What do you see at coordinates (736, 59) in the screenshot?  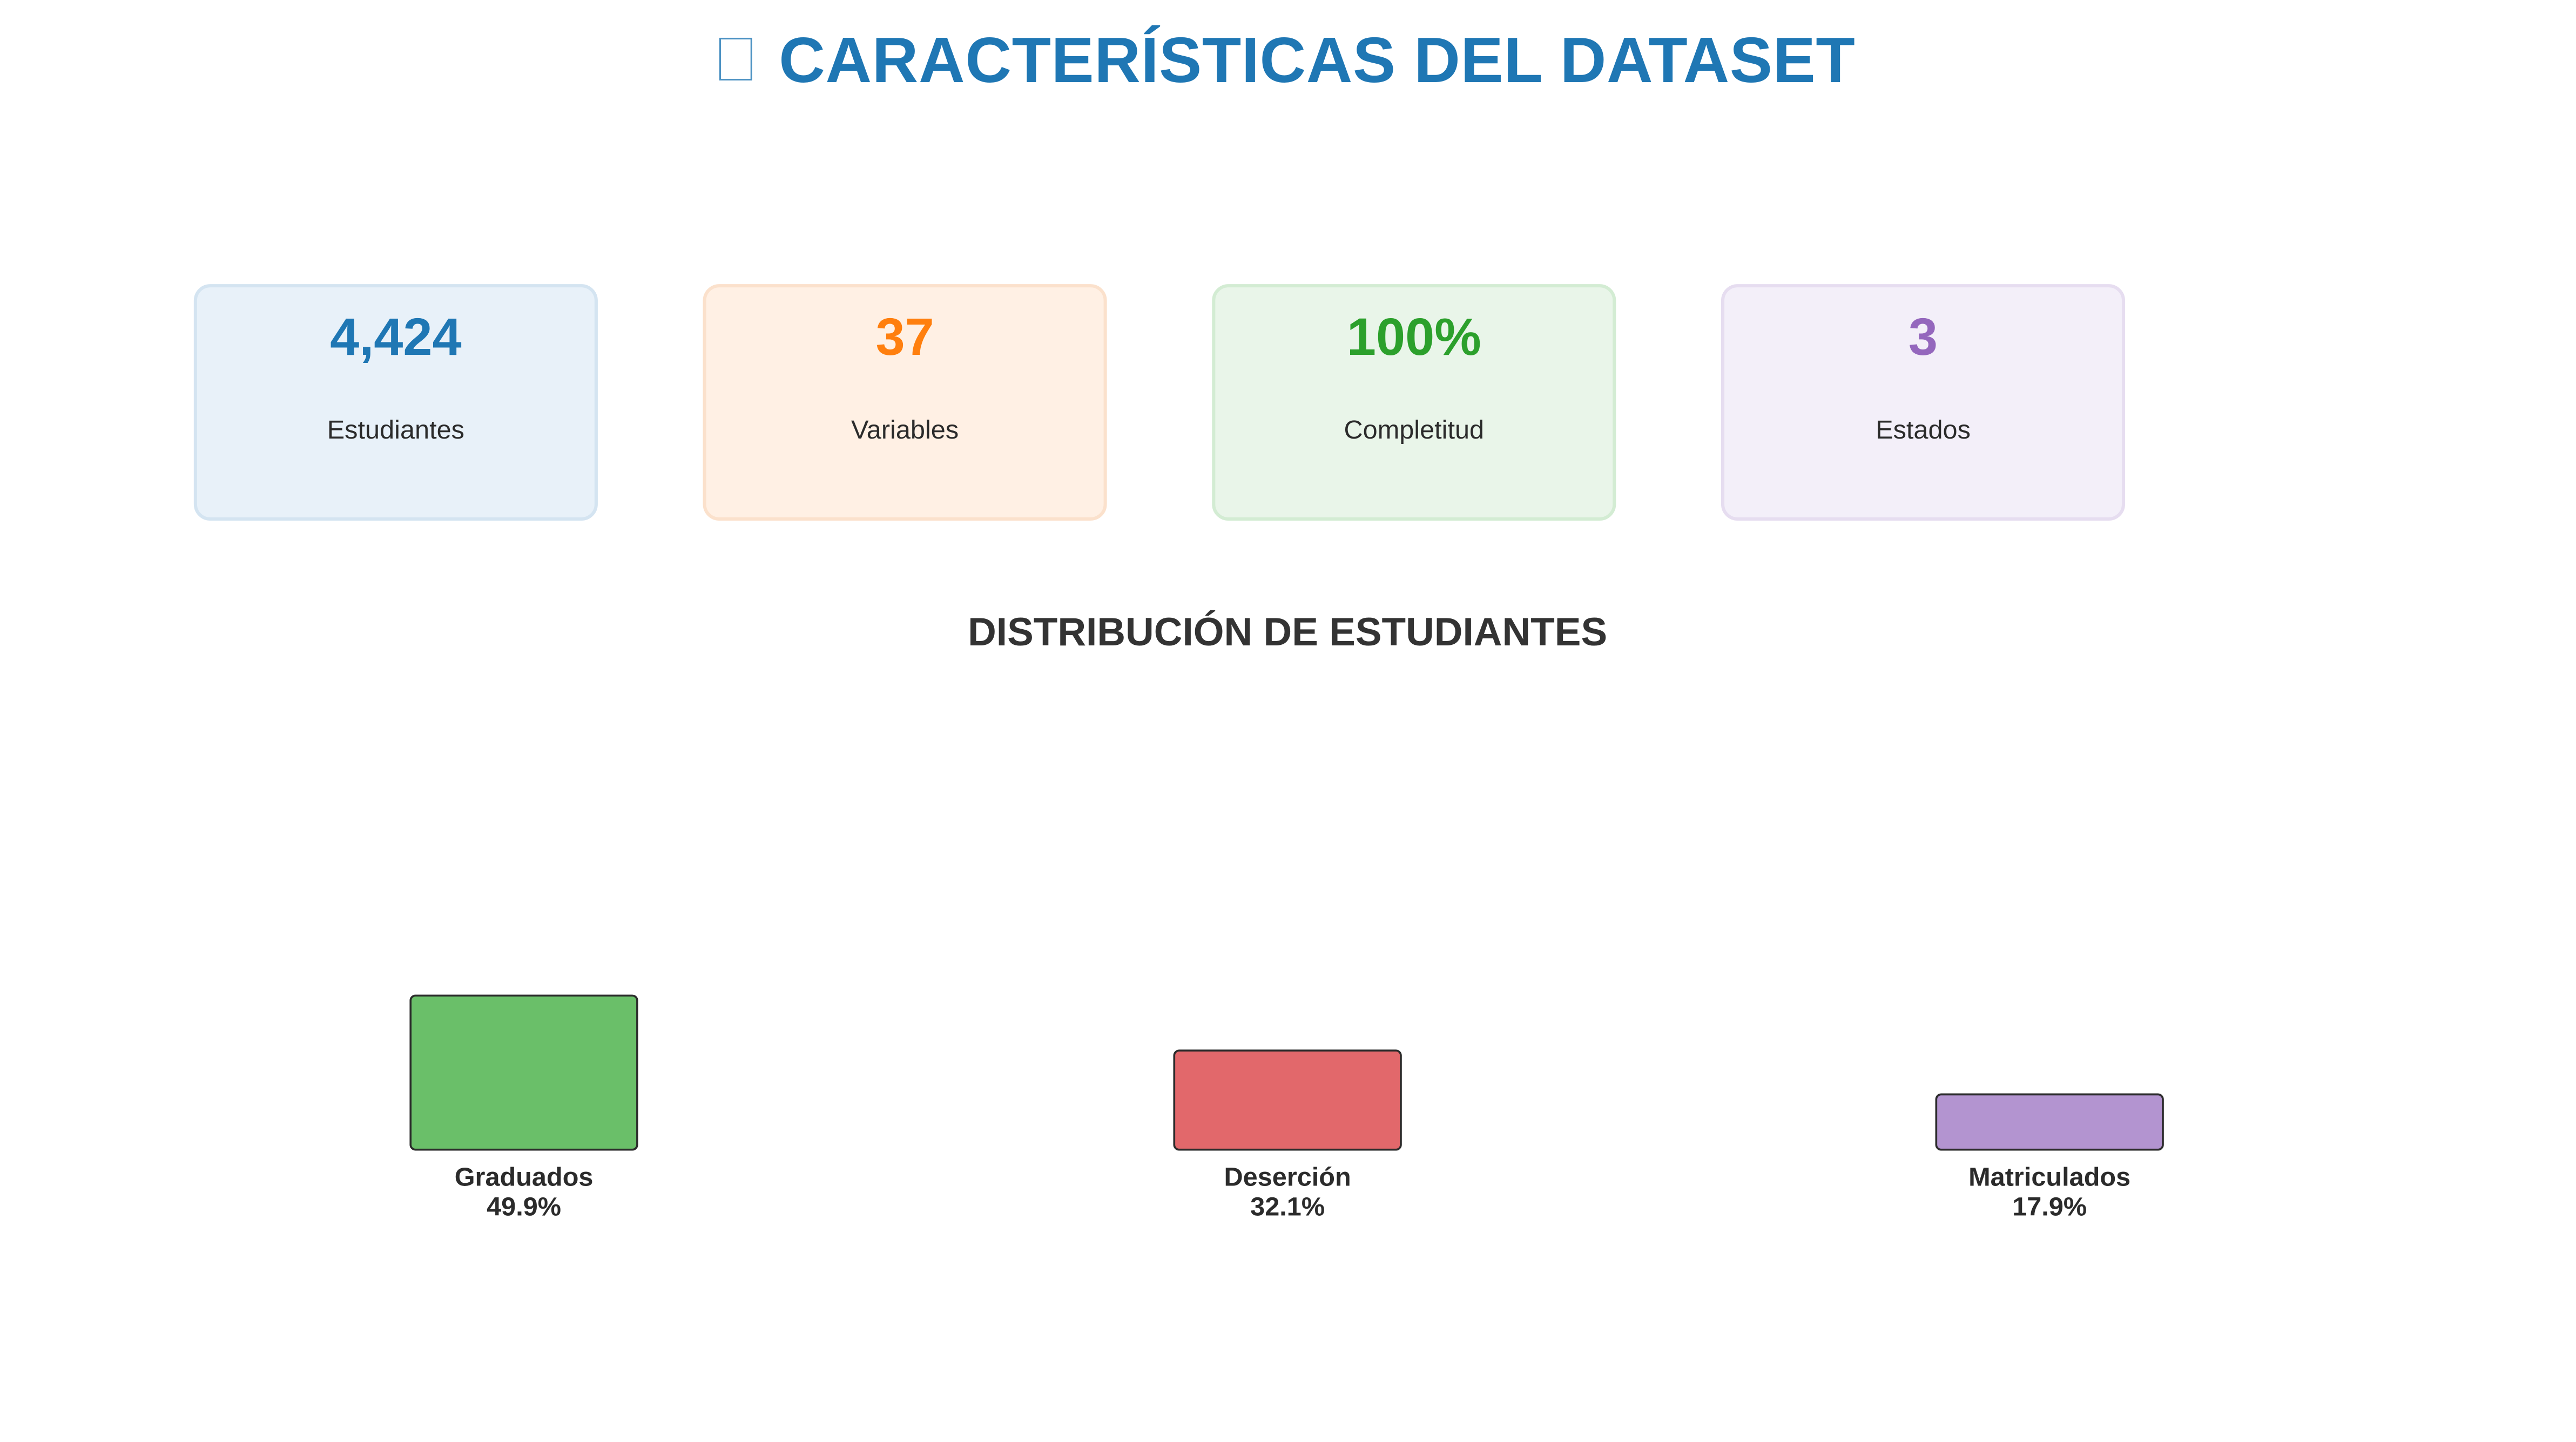 I see `unrendered-emoji-icon` at bounding box center [736, 59].